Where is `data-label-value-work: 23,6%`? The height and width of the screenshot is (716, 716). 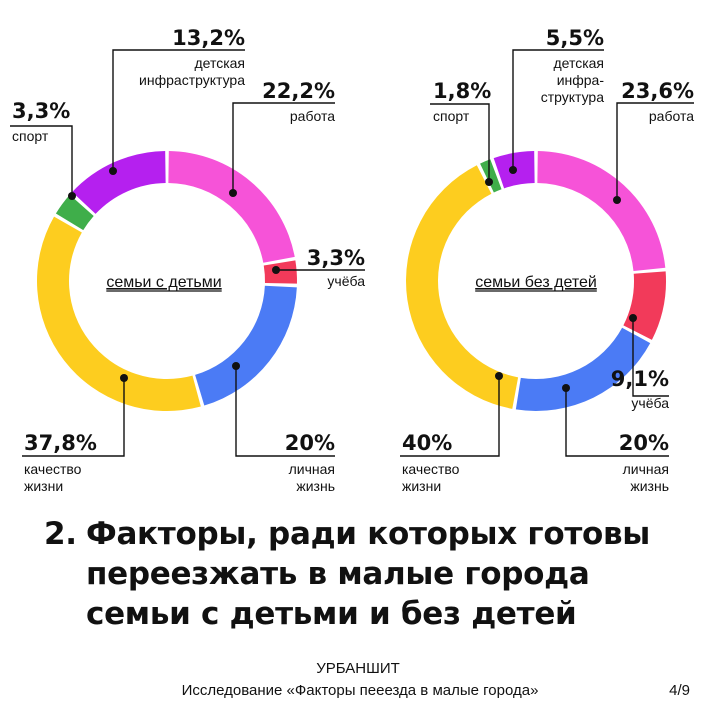
data-label-value-work: 23,6% is located at coordinates (657, 91).